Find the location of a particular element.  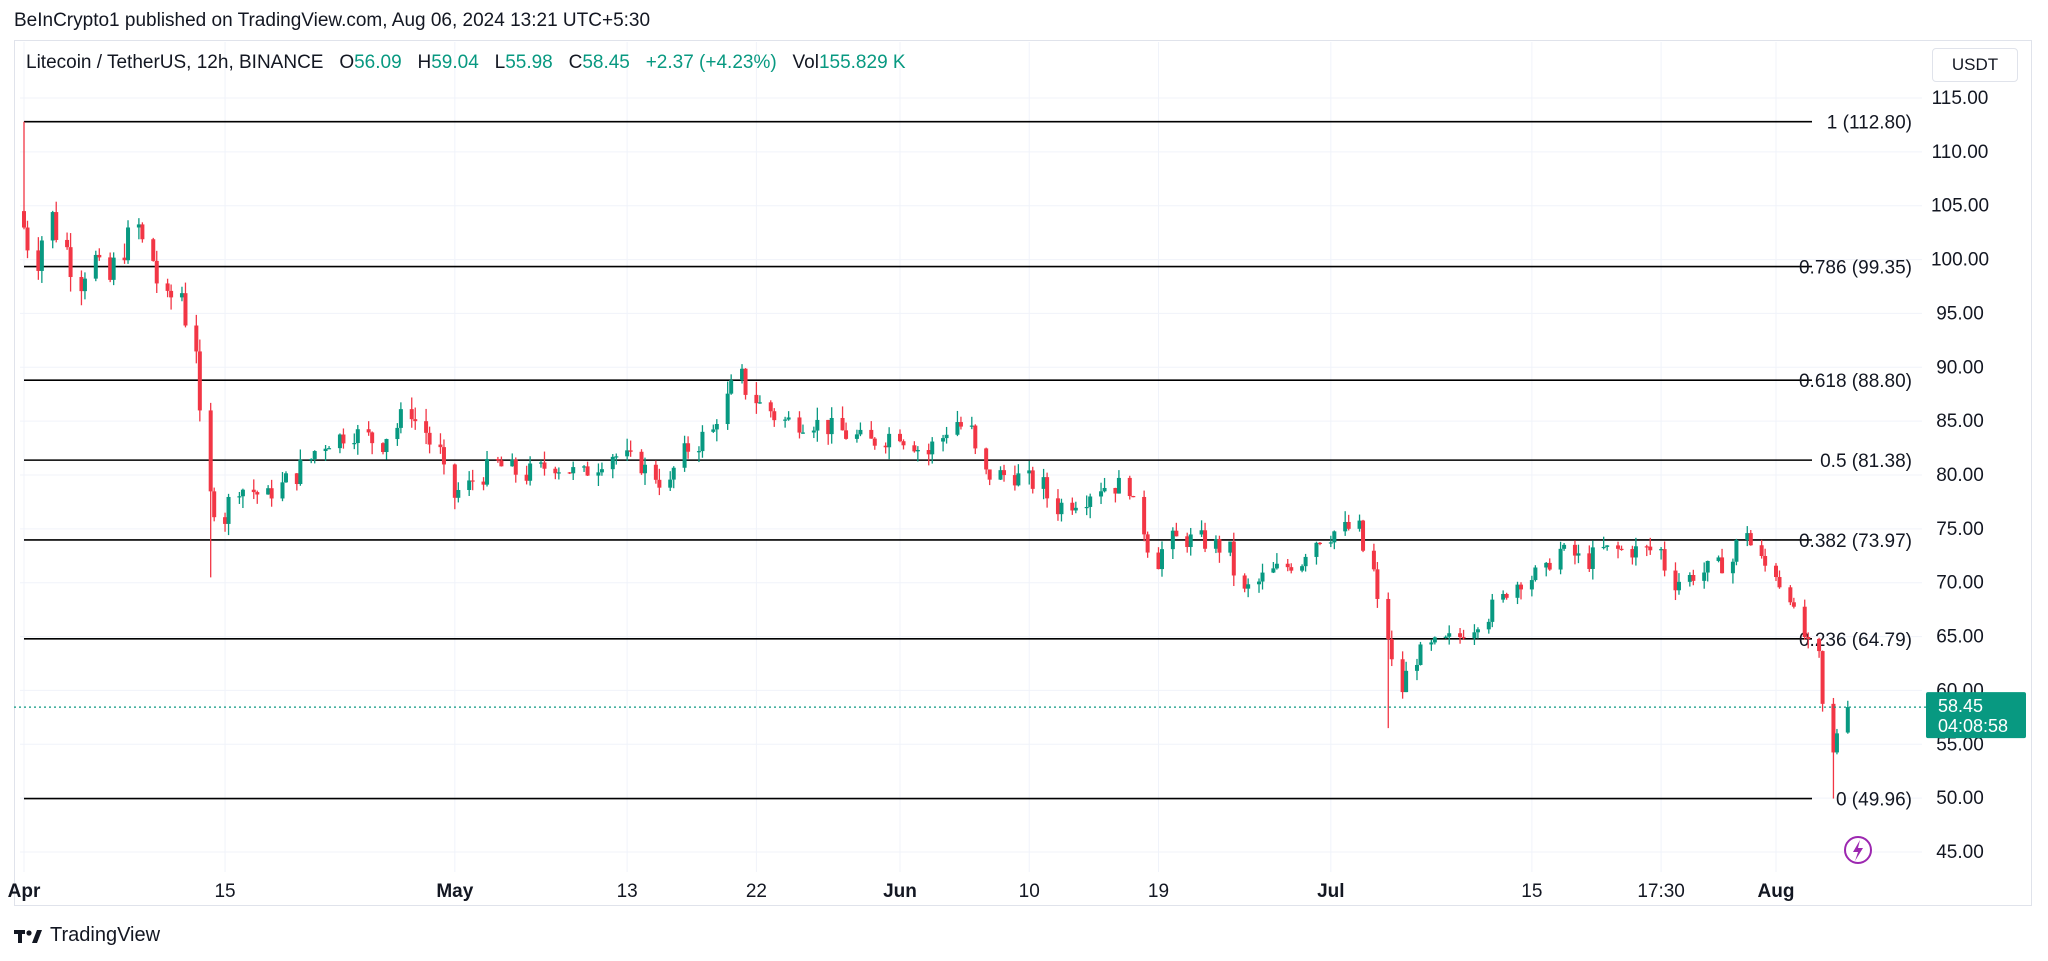

time-axis: Apr 15 May 13 22 Jun 10 19 Jul 15 17:30 Aug is located at coordinates (901, 891).